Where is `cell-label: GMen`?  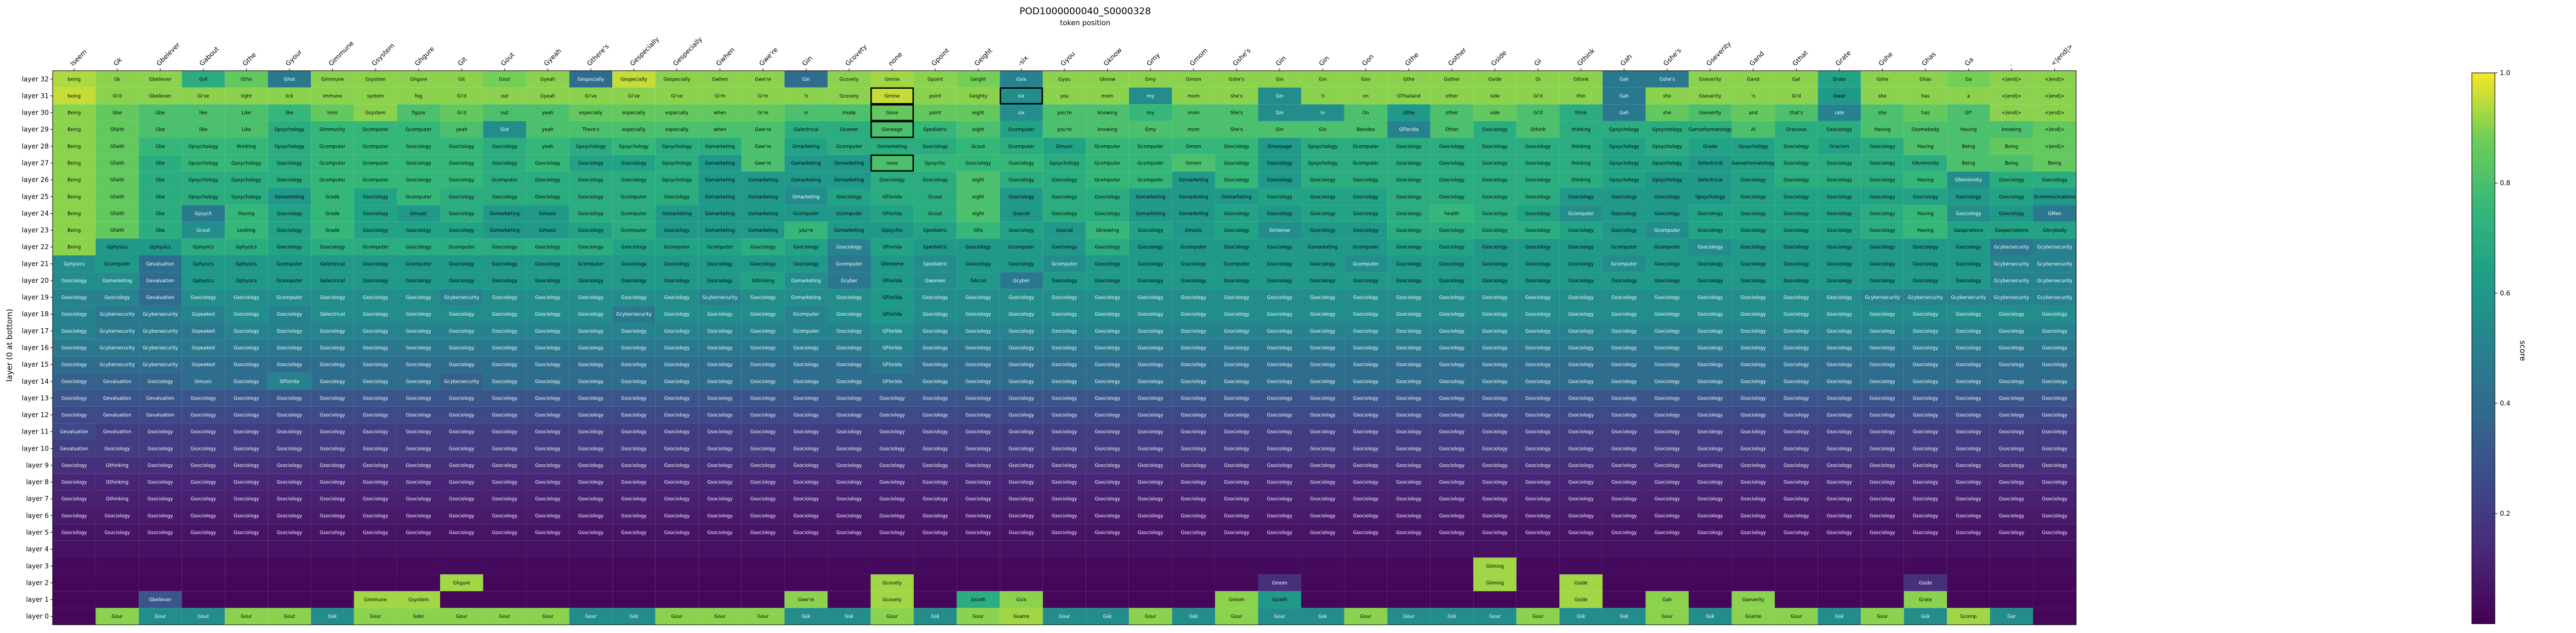 cell-label: GMen is located at coordinates (2054, 213).